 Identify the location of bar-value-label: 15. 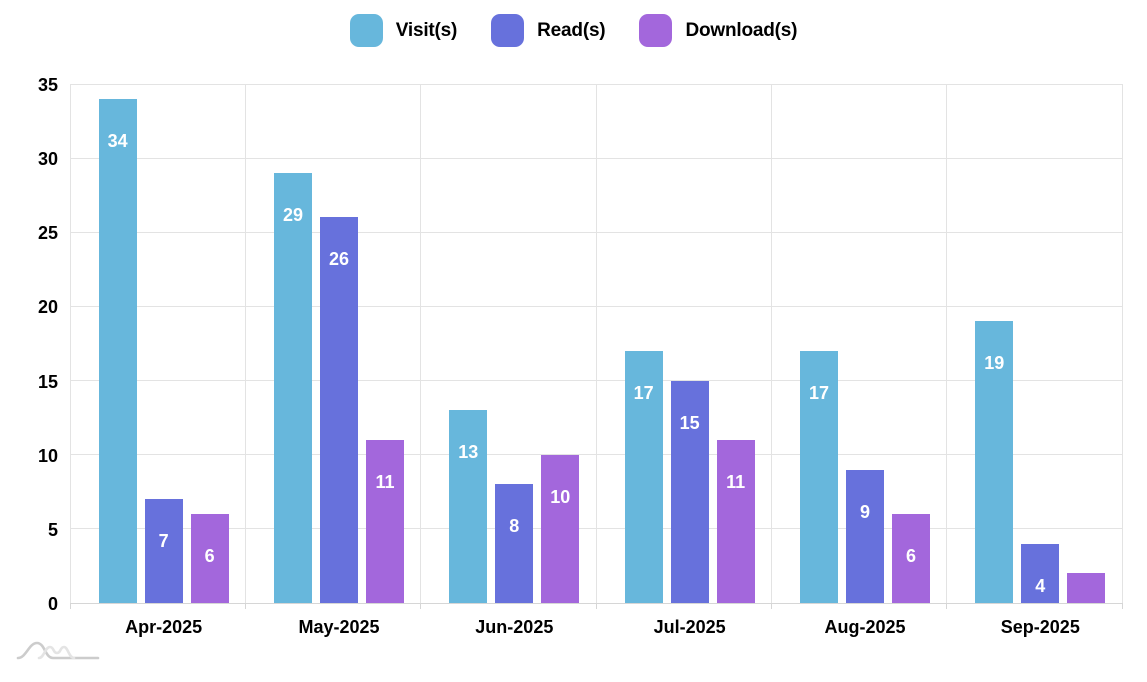
(689, 422).